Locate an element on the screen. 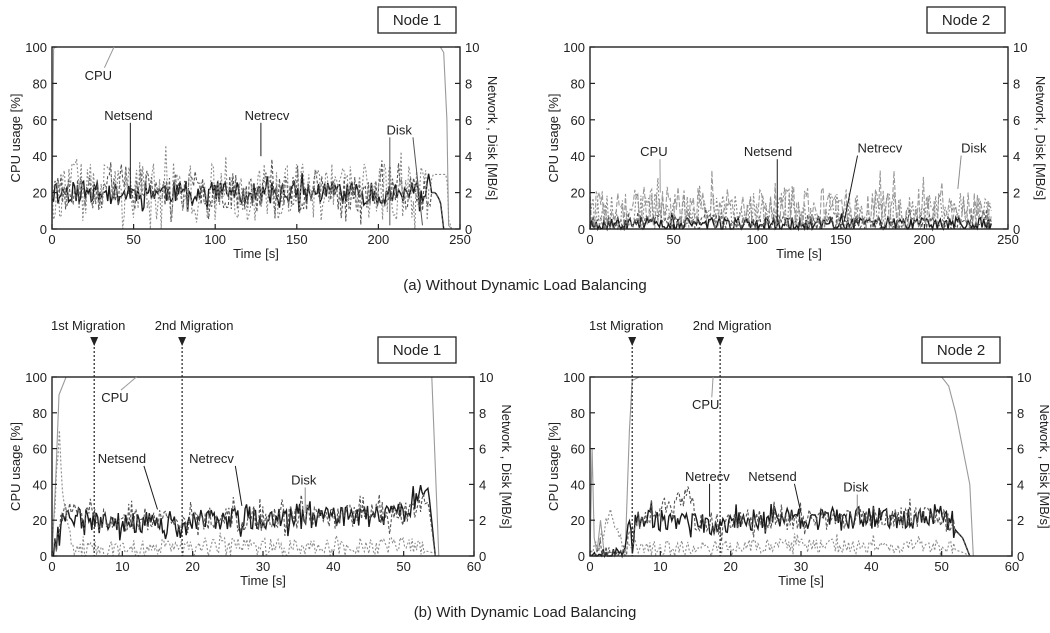 Image resolution: width=1050 pixels, height=633 pixels. node-label: Node 1 is located at coordinates (417, 350).